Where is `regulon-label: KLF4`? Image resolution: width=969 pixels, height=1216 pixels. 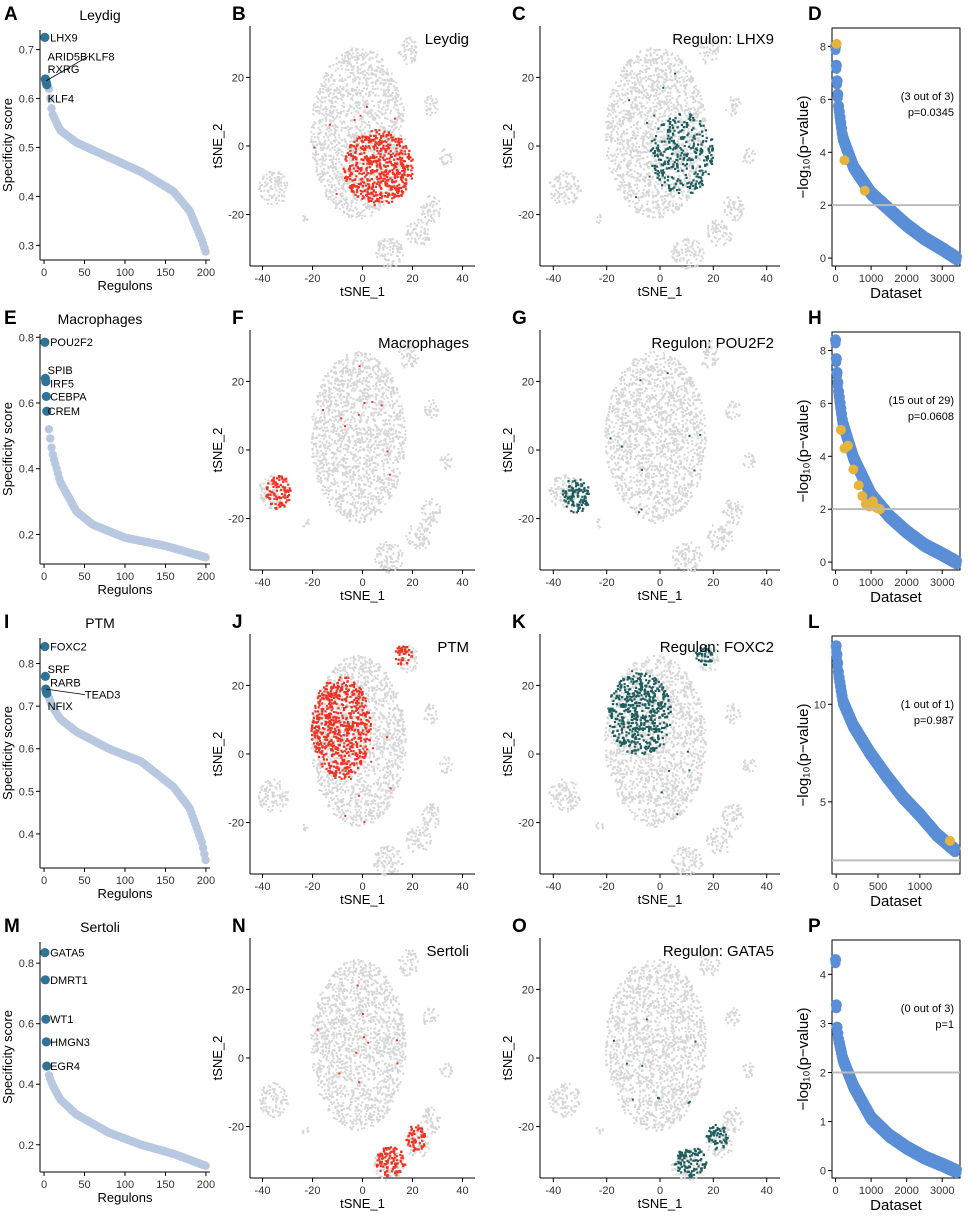 regulon-label: KLF4 is located at coordinates (61, 100).